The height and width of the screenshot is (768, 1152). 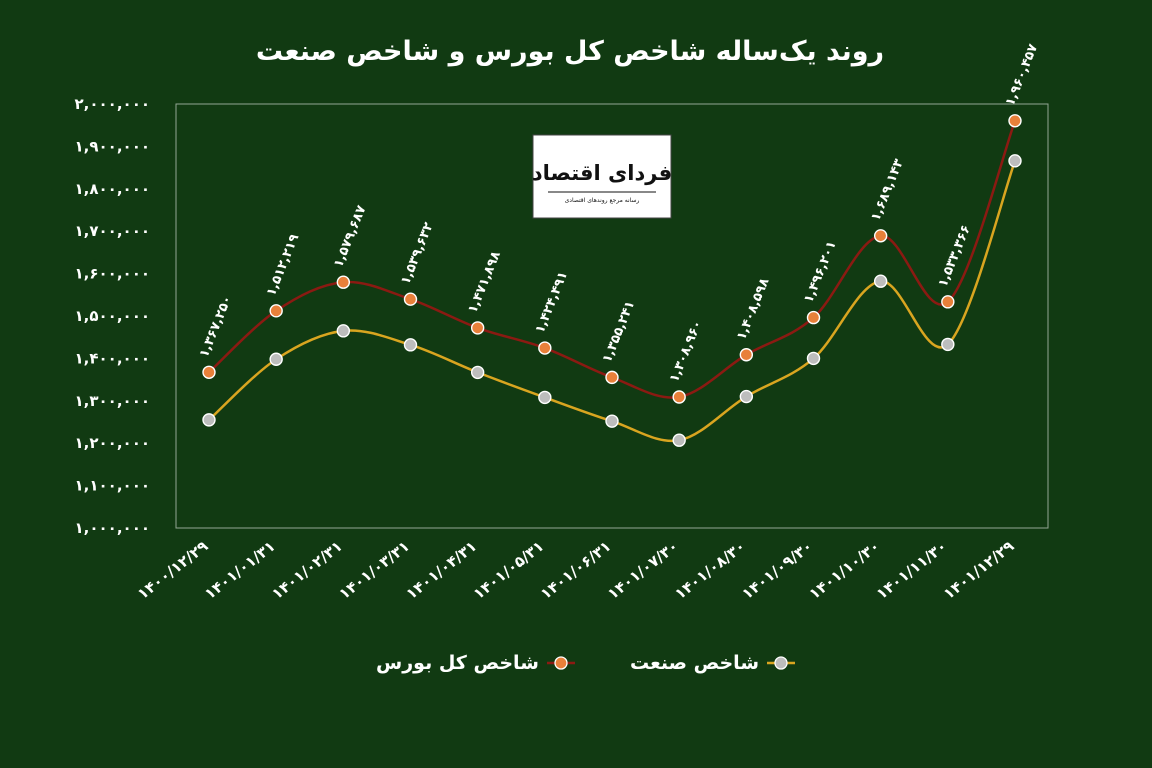 What do you see at coordinates (457, 663) in the screenshot?
I see `legend-label-total: شاخص کل بورس` at bounding box center [457, 663].